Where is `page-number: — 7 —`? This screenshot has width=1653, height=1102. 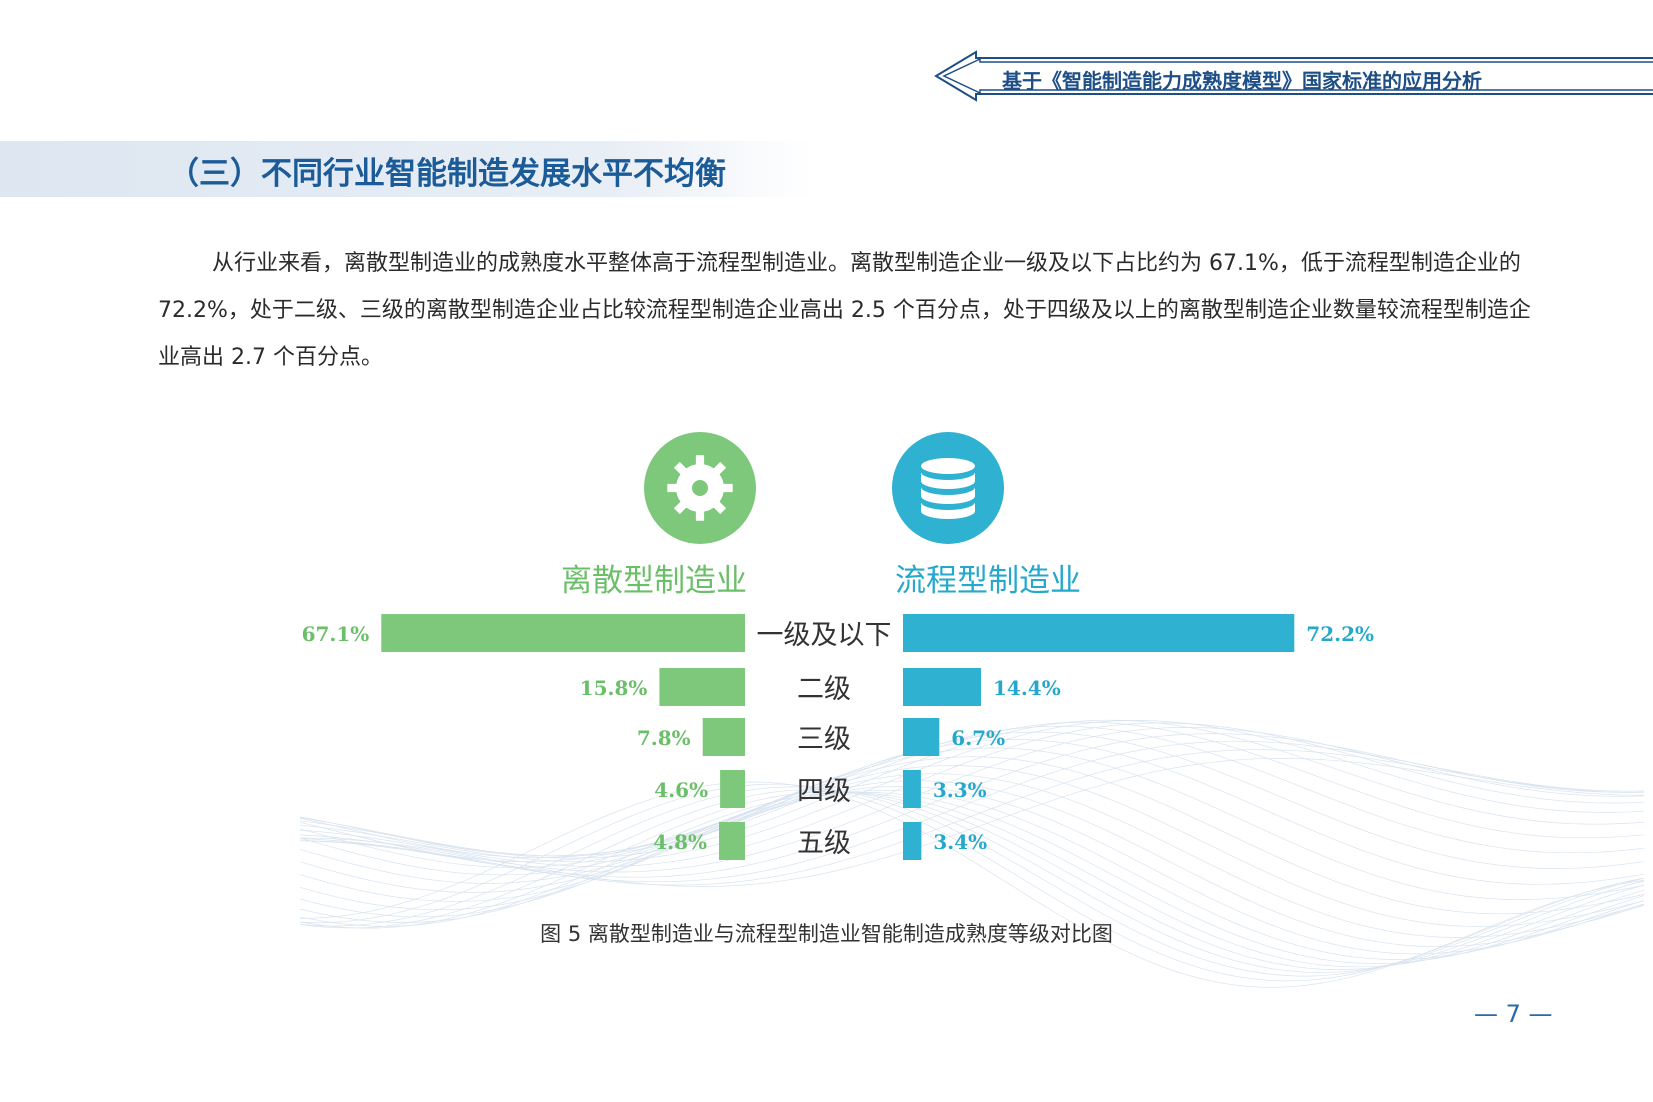 page-number: — 7 — is located at coordinates (1513, 1014).